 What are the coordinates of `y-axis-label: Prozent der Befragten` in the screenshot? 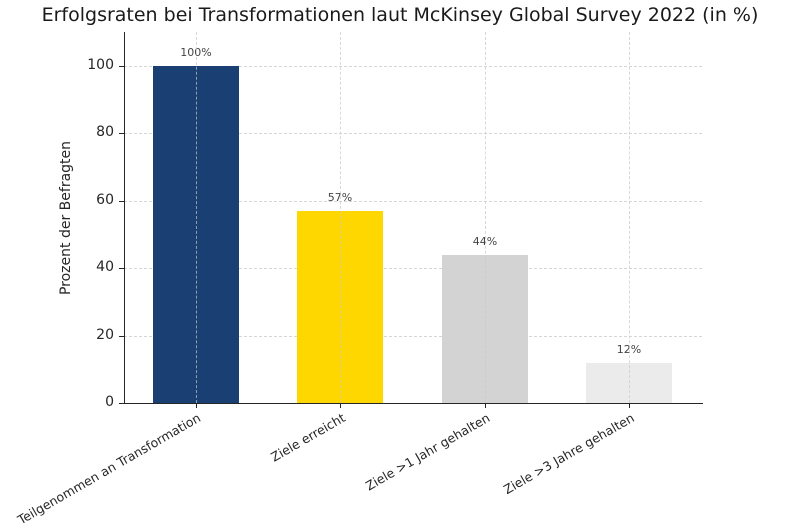 It's located at (66, 218).